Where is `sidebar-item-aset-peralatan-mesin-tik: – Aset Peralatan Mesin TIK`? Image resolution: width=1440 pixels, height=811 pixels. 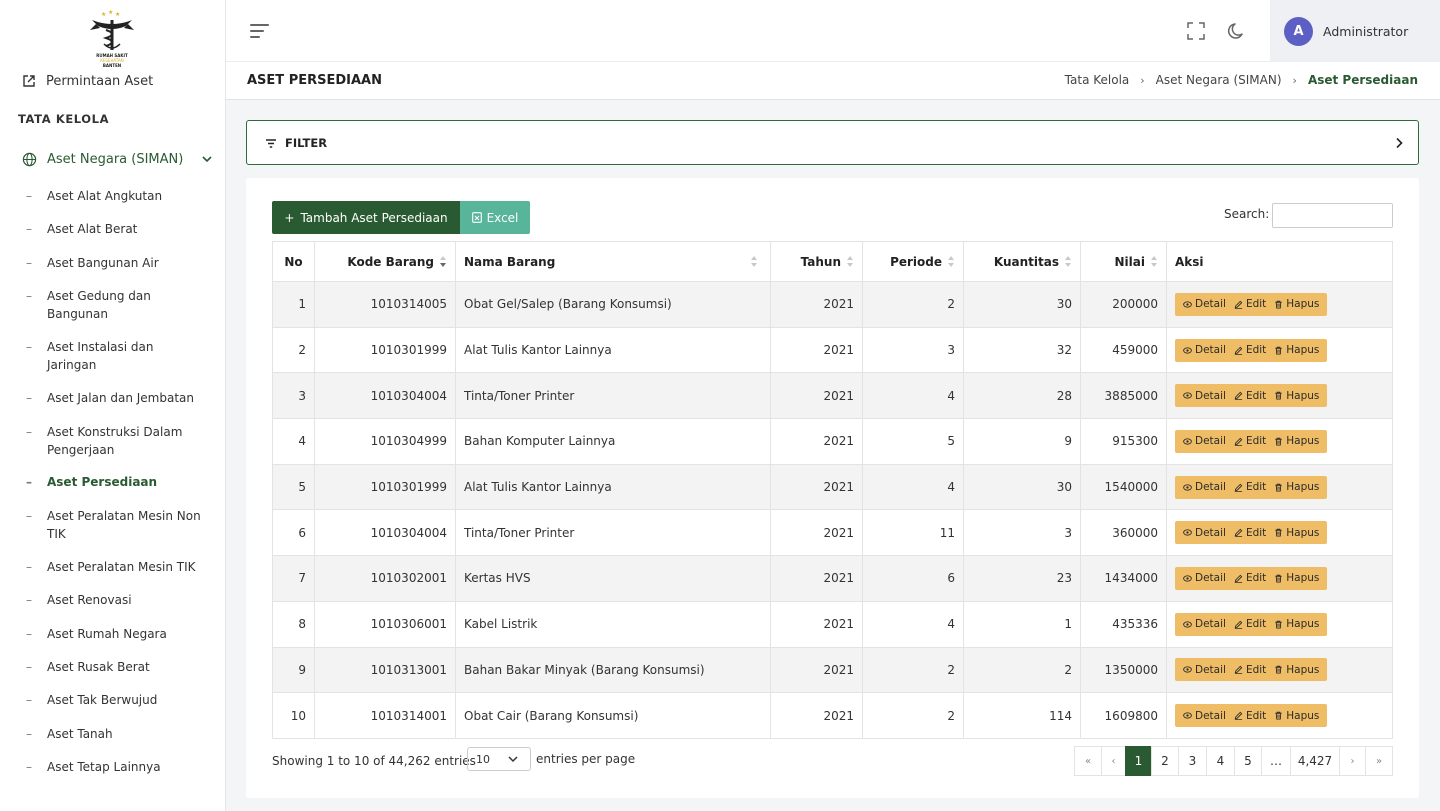
sidebar-item-aset-peralatan-mesin-tik: – Aset Peralatan Mesin TIK is located at coordinates (121, 568).